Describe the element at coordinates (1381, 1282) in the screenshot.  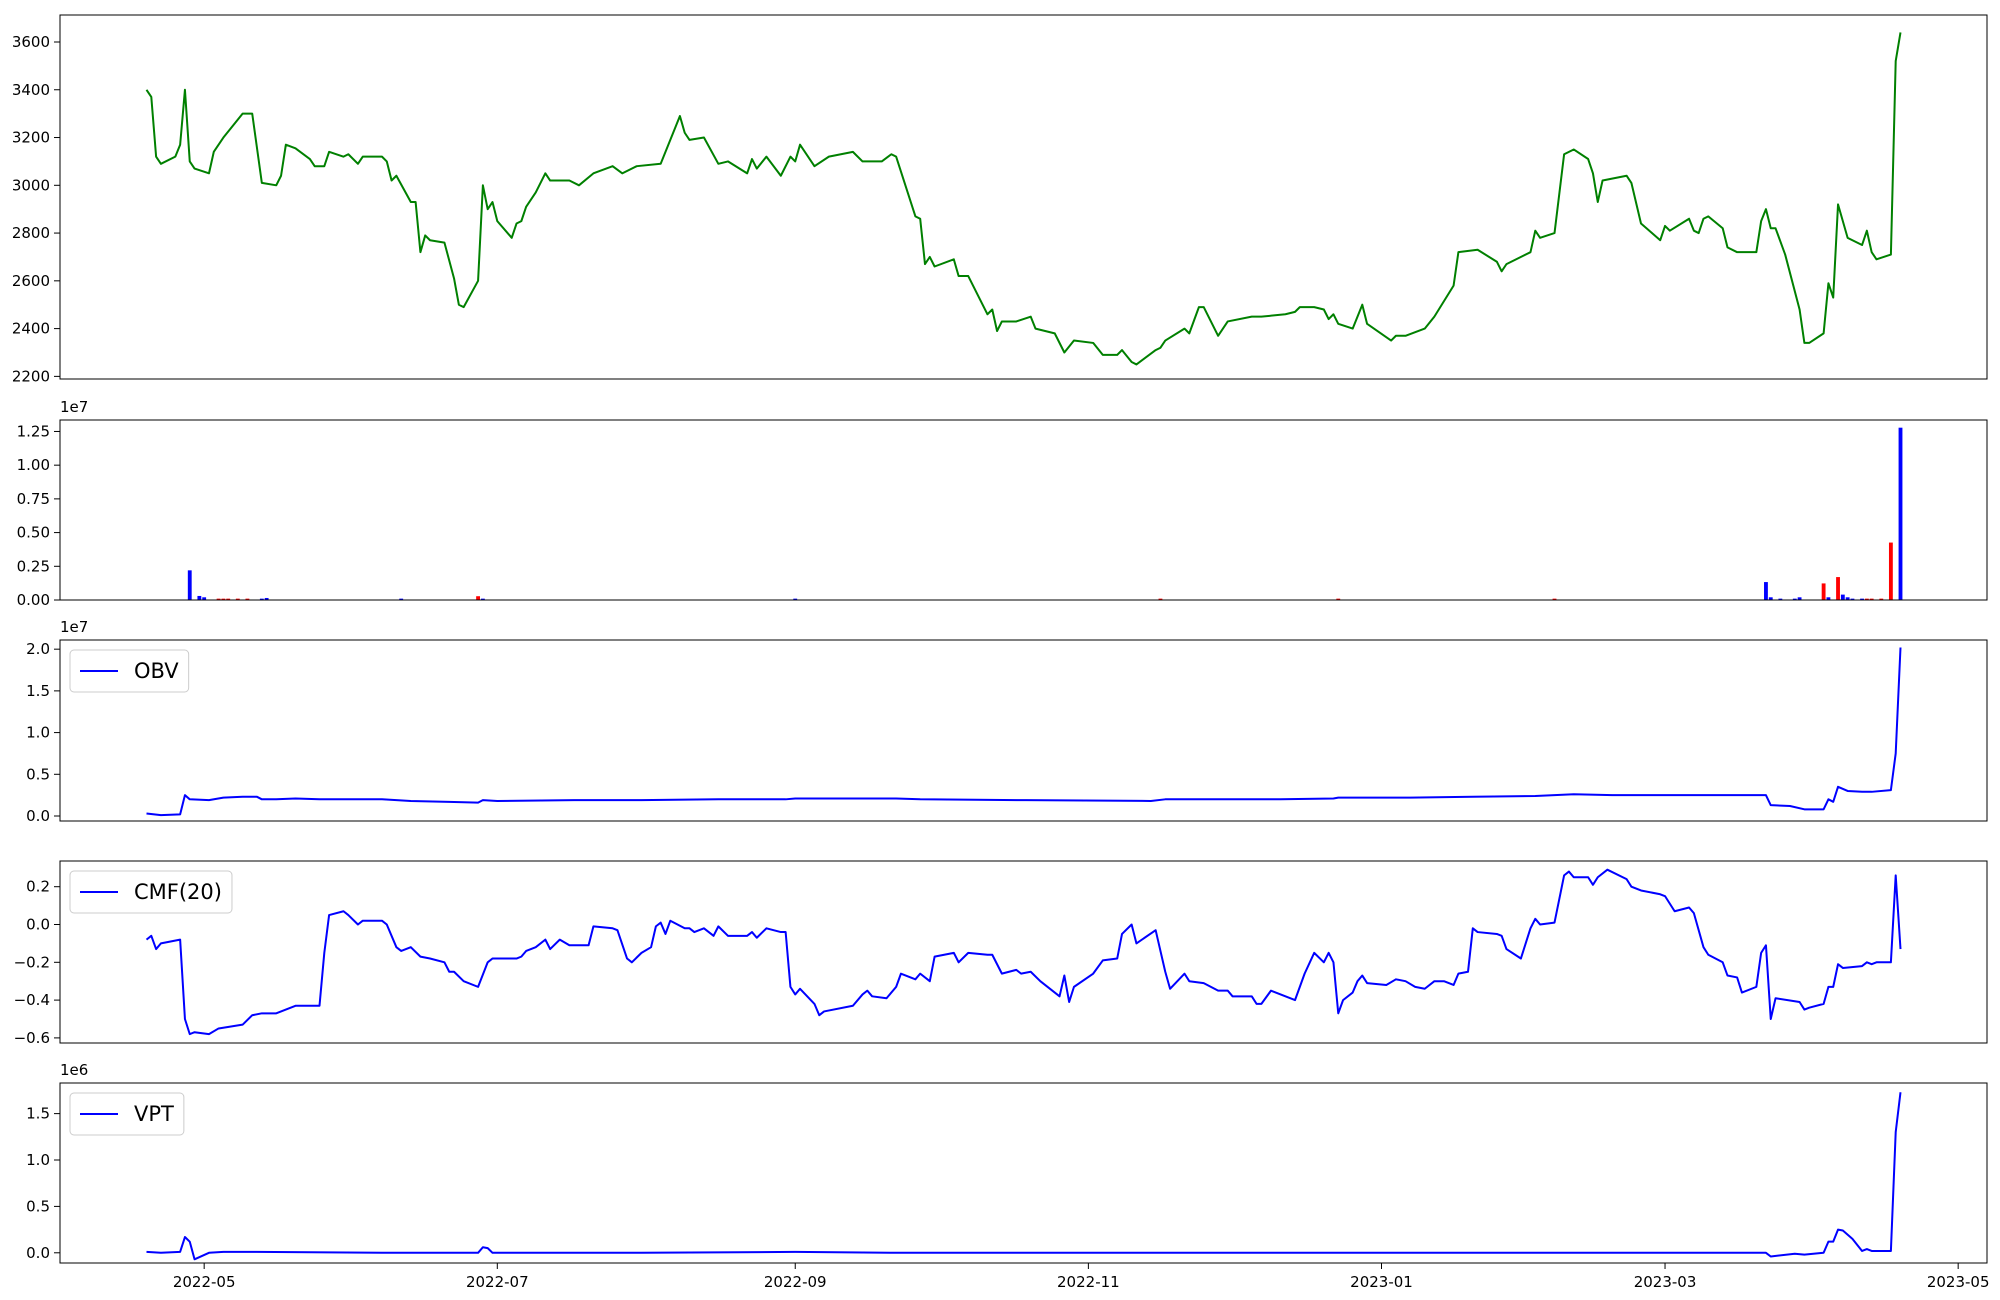
I see `x-tick-label: 2023-01` at that location.